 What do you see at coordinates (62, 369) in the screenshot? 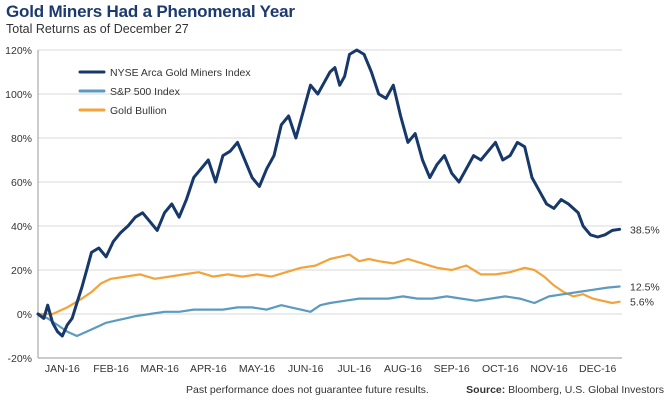
I see `x-tick-label: JAN-16` at bounding box center [62, 369].